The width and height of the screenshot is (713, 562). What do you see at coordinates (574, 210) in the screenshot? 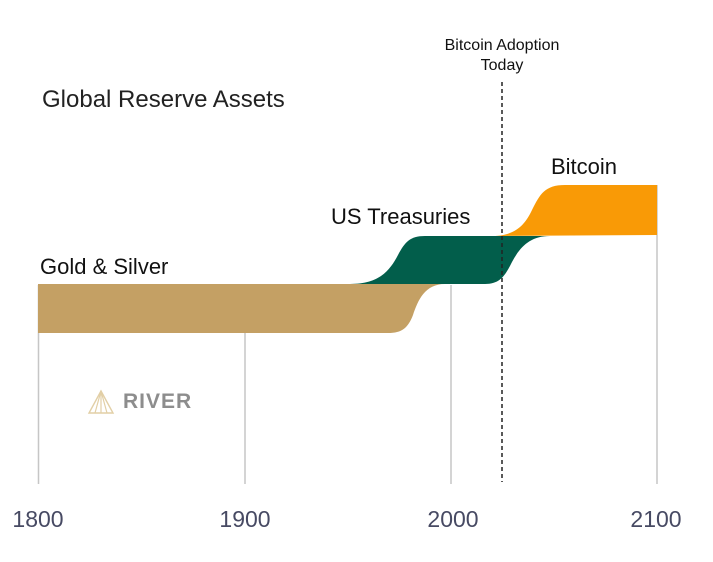
I see `bitcoin-band` at bounding box center [574, 210].